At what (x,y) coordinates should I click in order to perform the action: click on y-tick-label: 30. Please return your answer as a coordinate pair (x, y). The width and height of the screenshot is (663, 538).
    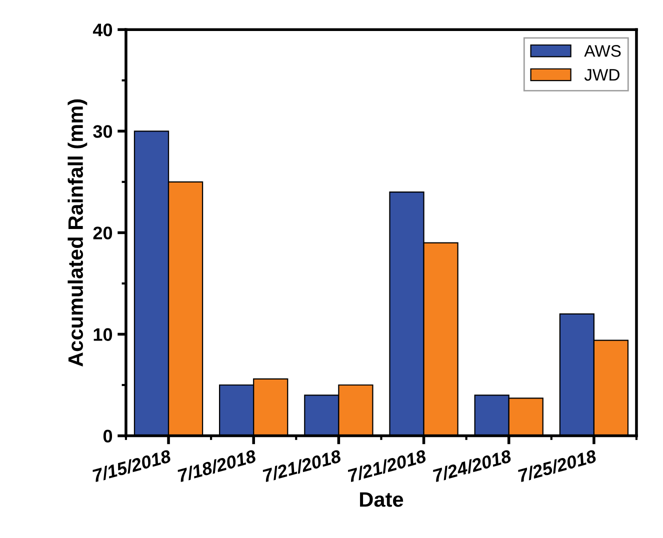
    Looking at the image, I should click on (102, 131).